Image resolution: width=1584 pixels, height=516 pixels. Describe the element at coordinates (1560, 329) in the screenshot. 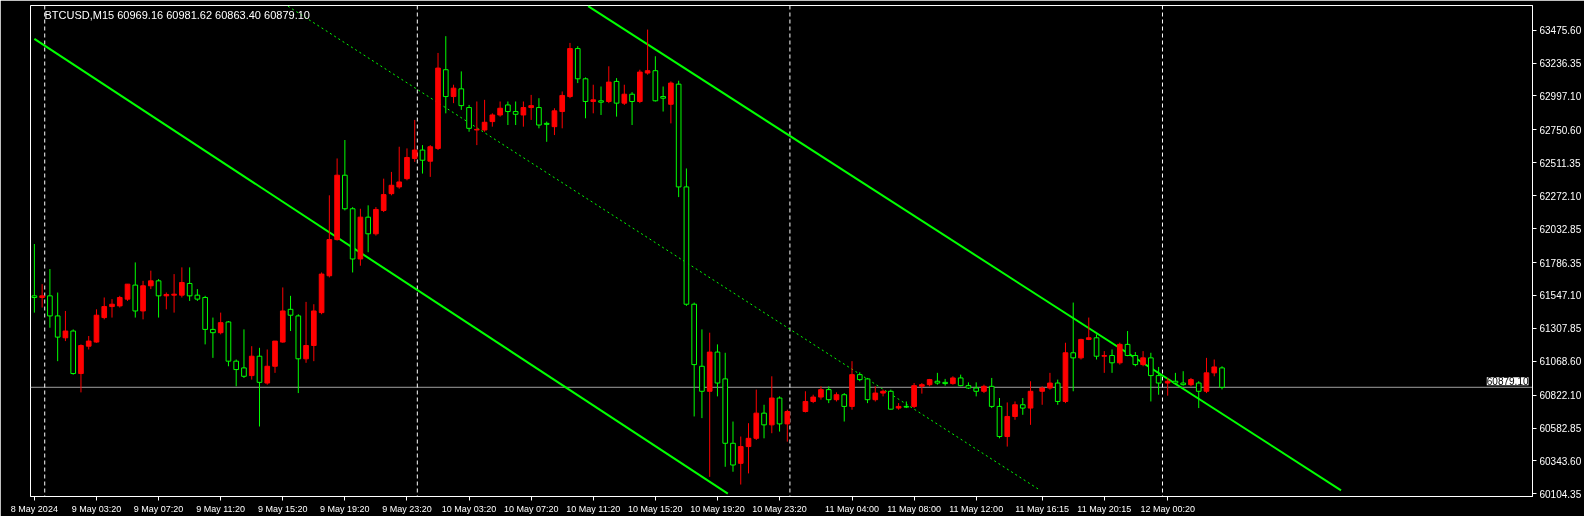

I see `y-tick-label: 61307.85` at that location.